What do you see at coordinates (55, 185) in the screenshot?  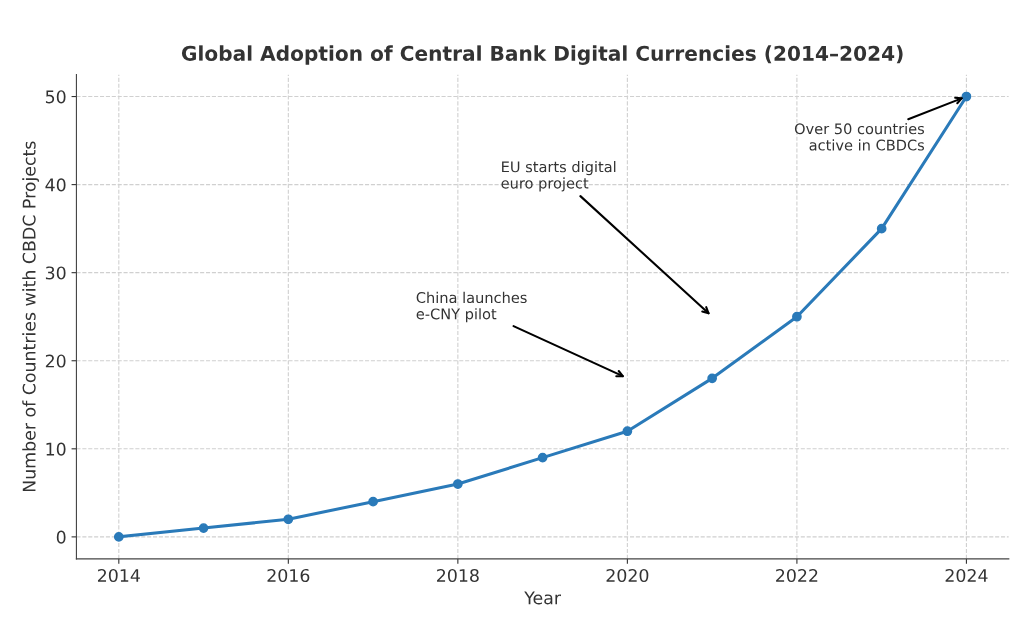 I see `y-tick-label: 40` at bounding box center [55, 185].